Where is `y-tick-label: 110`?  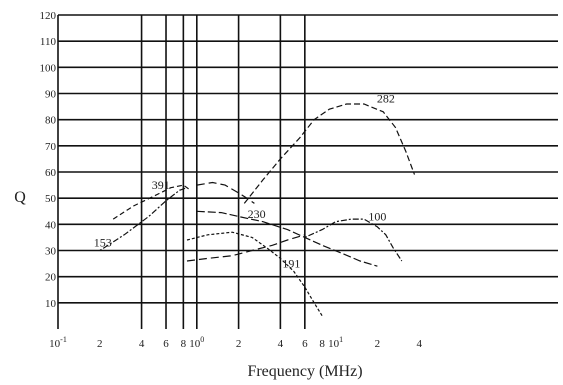 y-tick-label: 110 is located at coordinates (48, 42).